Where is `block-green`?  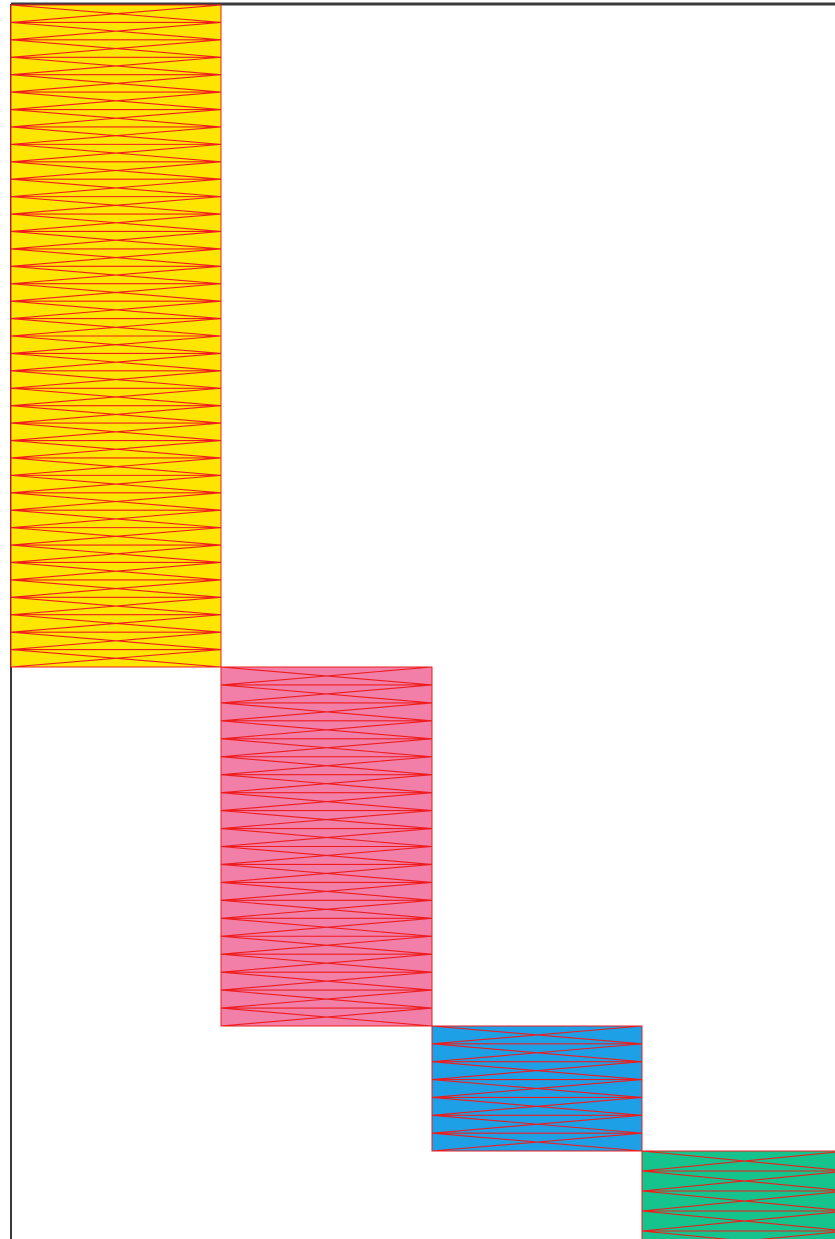
block-green is located at coordinates (738, 1194).